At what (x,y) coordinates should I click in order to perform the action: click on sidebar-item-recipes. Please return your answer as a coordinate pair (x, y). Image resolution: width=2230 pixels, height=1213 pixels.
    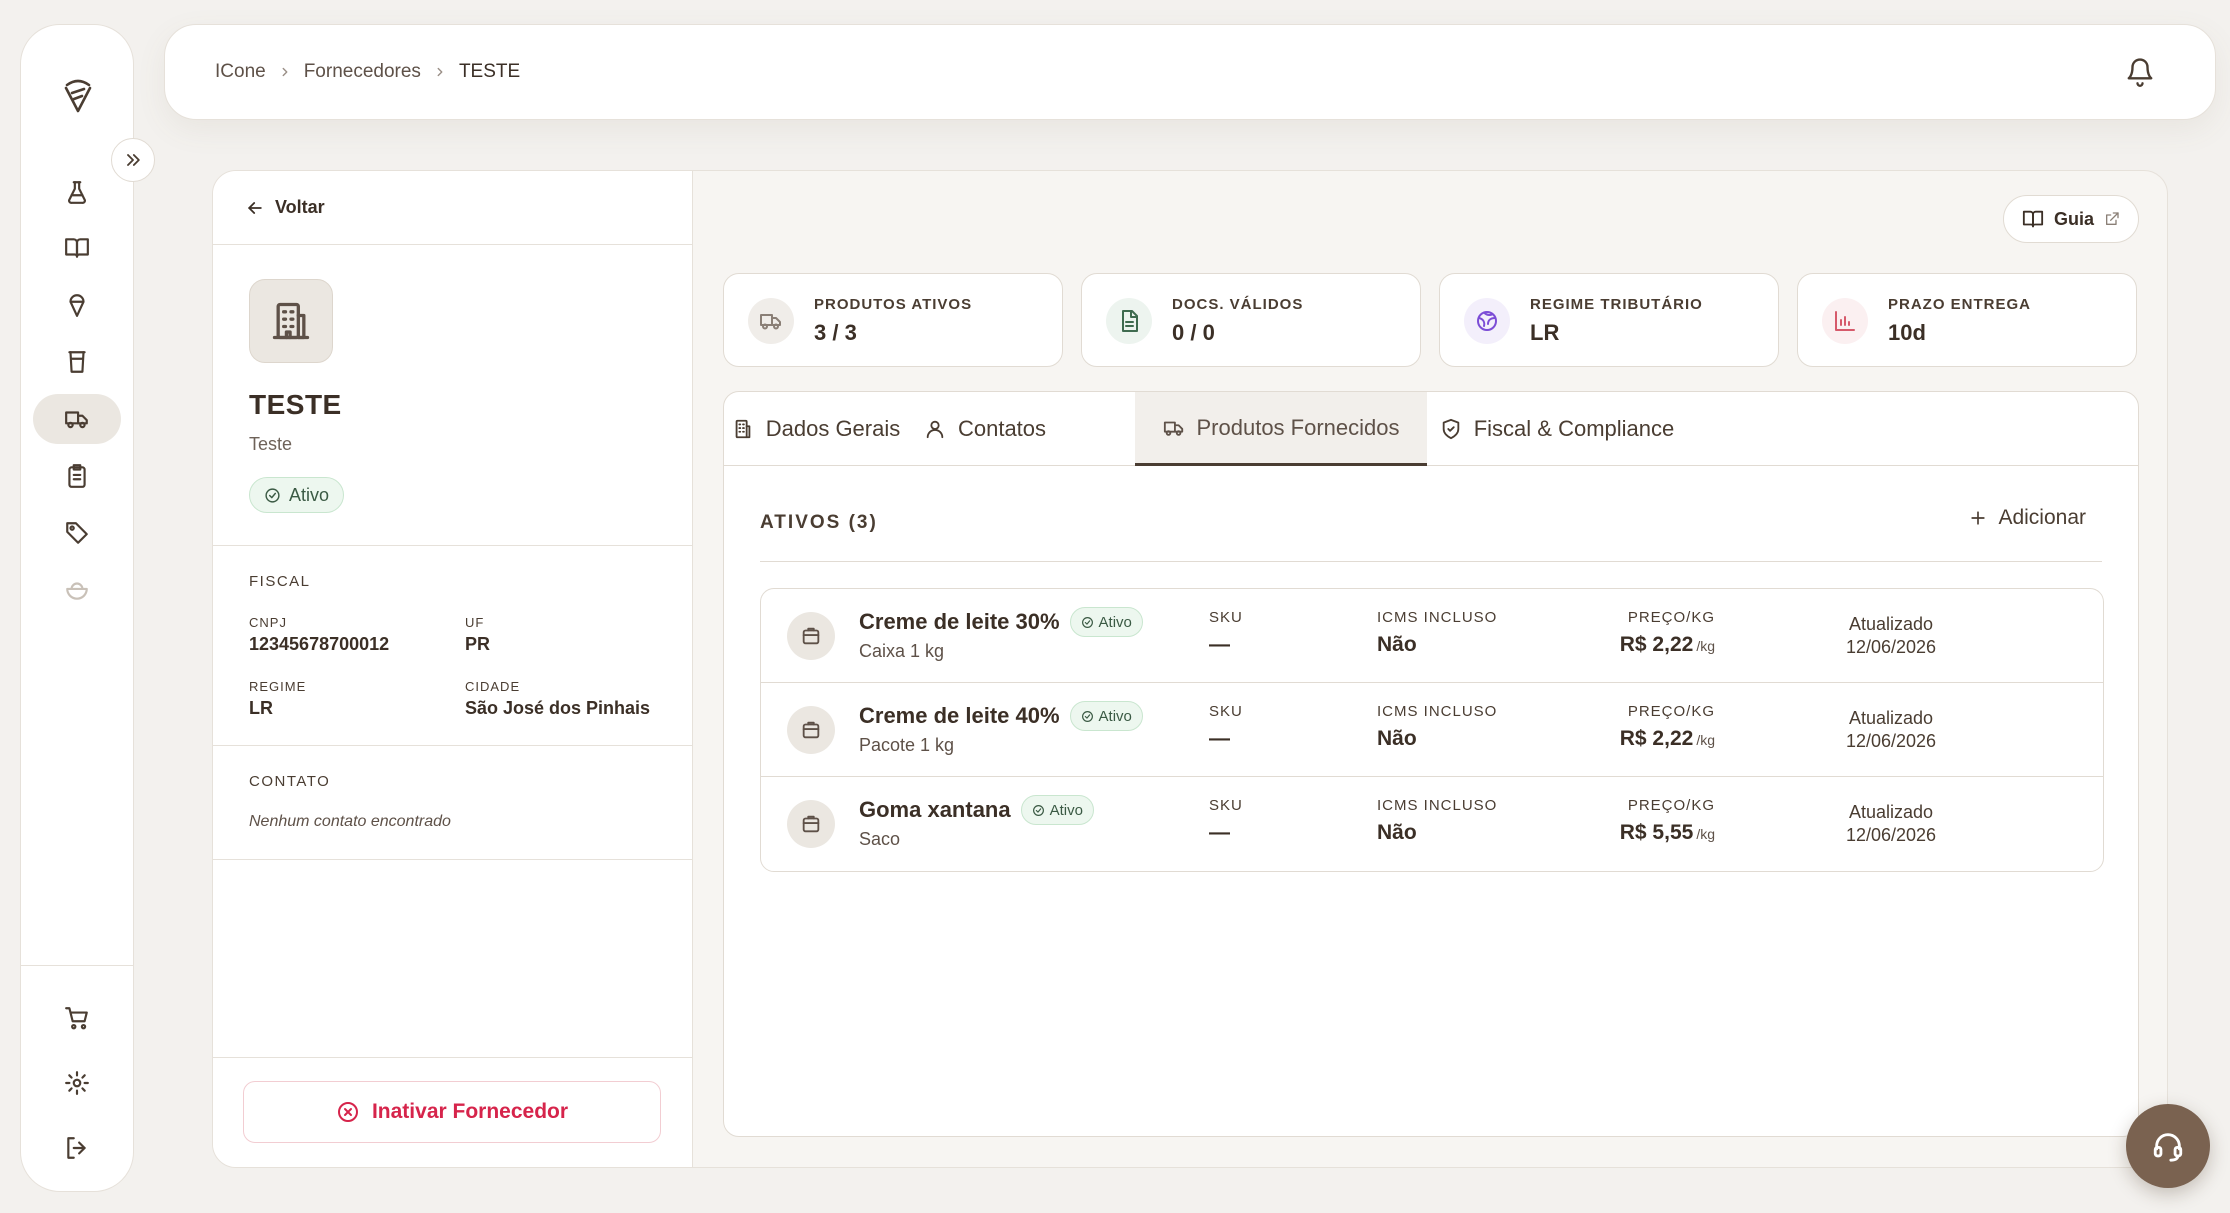
    Looking at the image, I should click on (77, 248).